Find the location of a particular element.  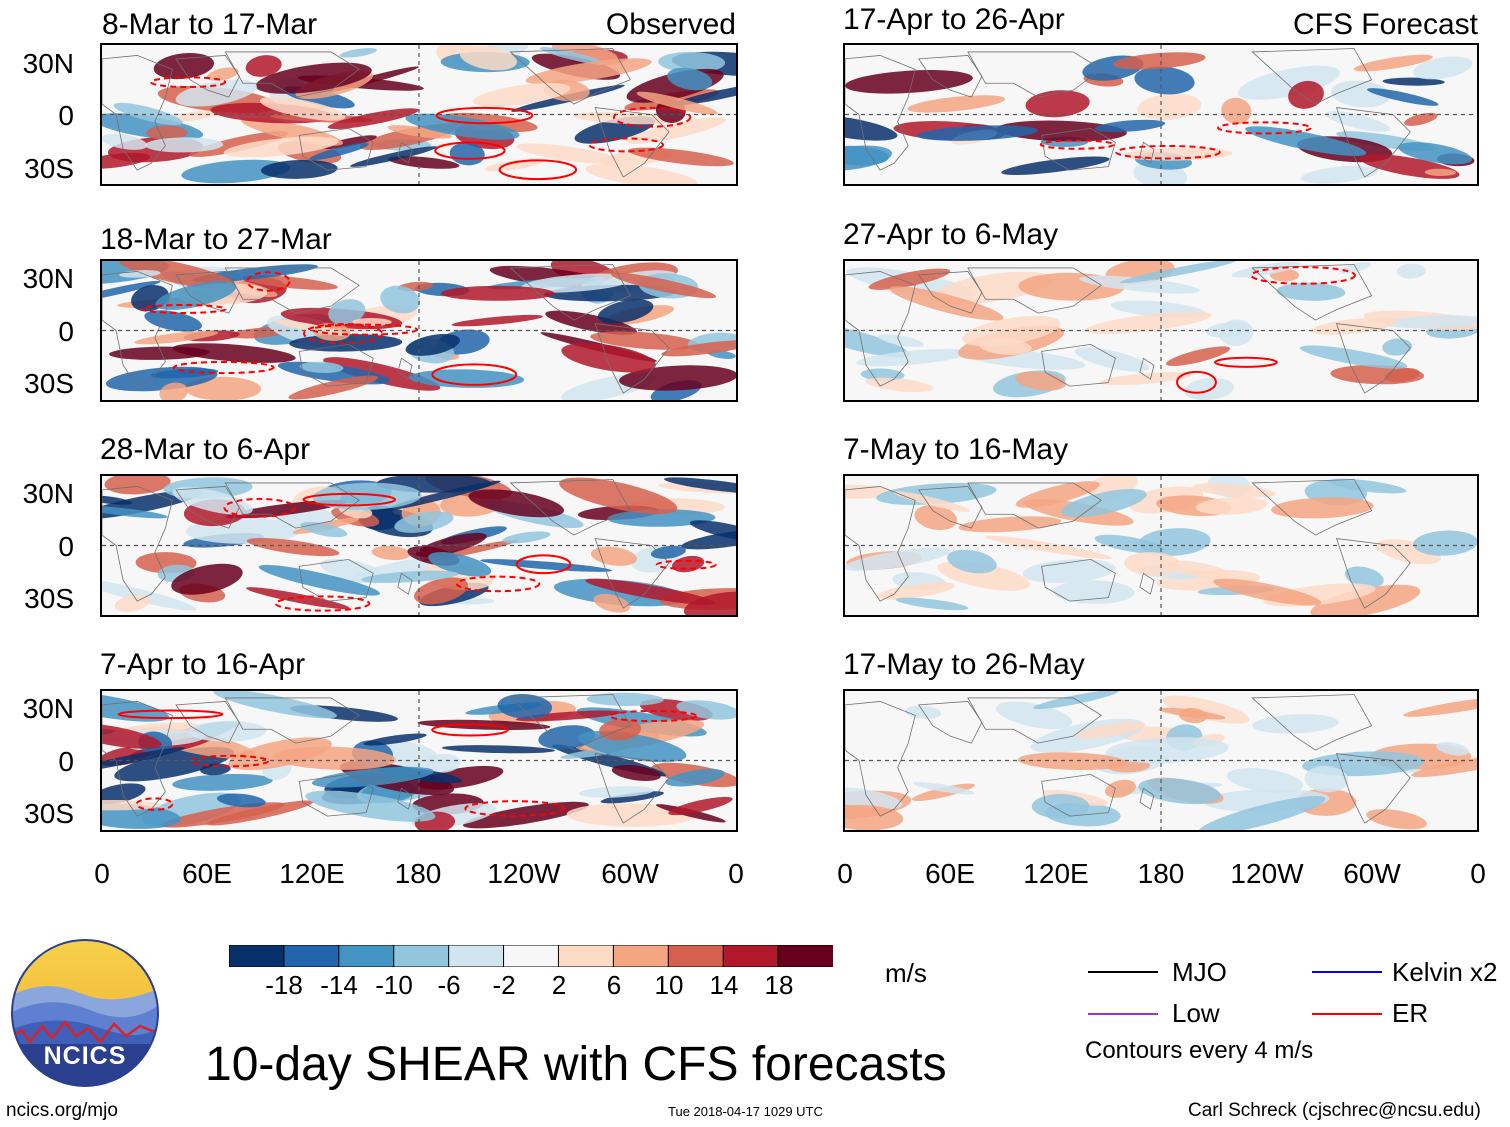

footer-credit: Carl Schreck (cjschrec@ncsu.edu) is located at coordinates (1334, 1110).